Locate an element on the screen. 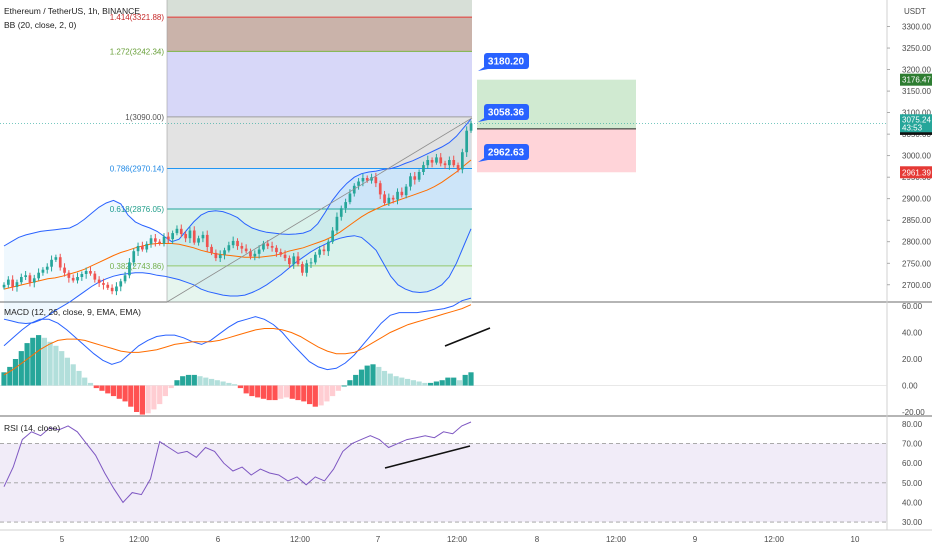 Image resolution: width=932 pixels, height=550 pixels. macd-tick-label: 40.00 is located at coordinates (912, 333).